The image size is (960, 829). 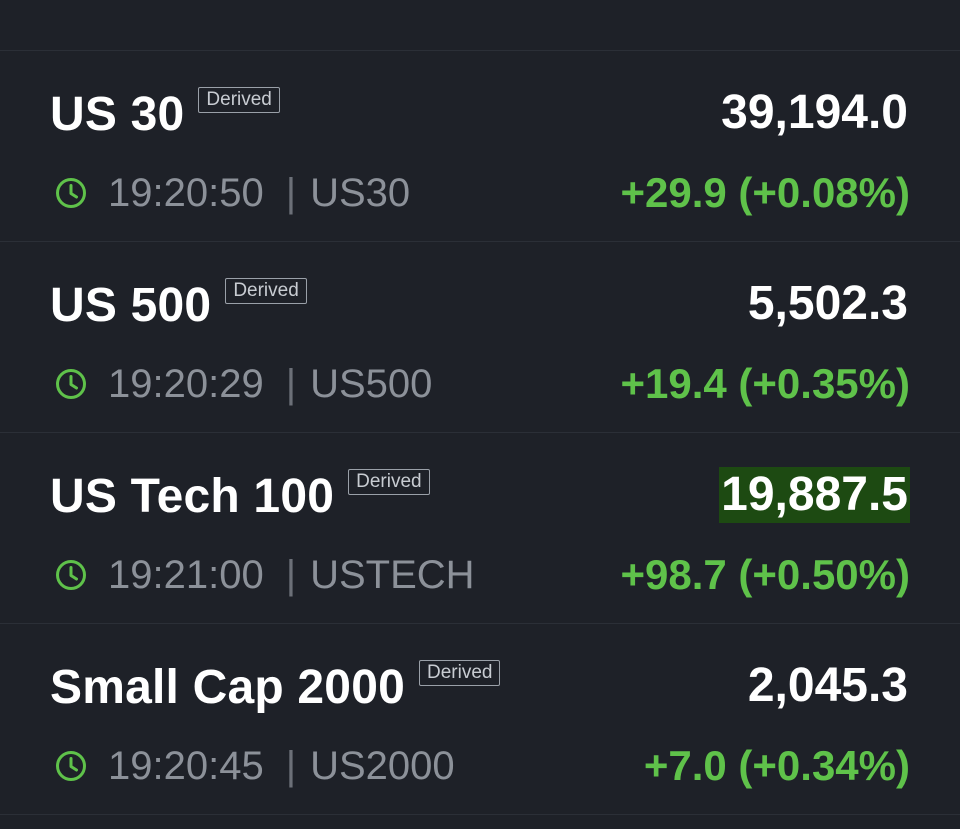 I want to click on list-top-spacer, so click(x=480, y=25).